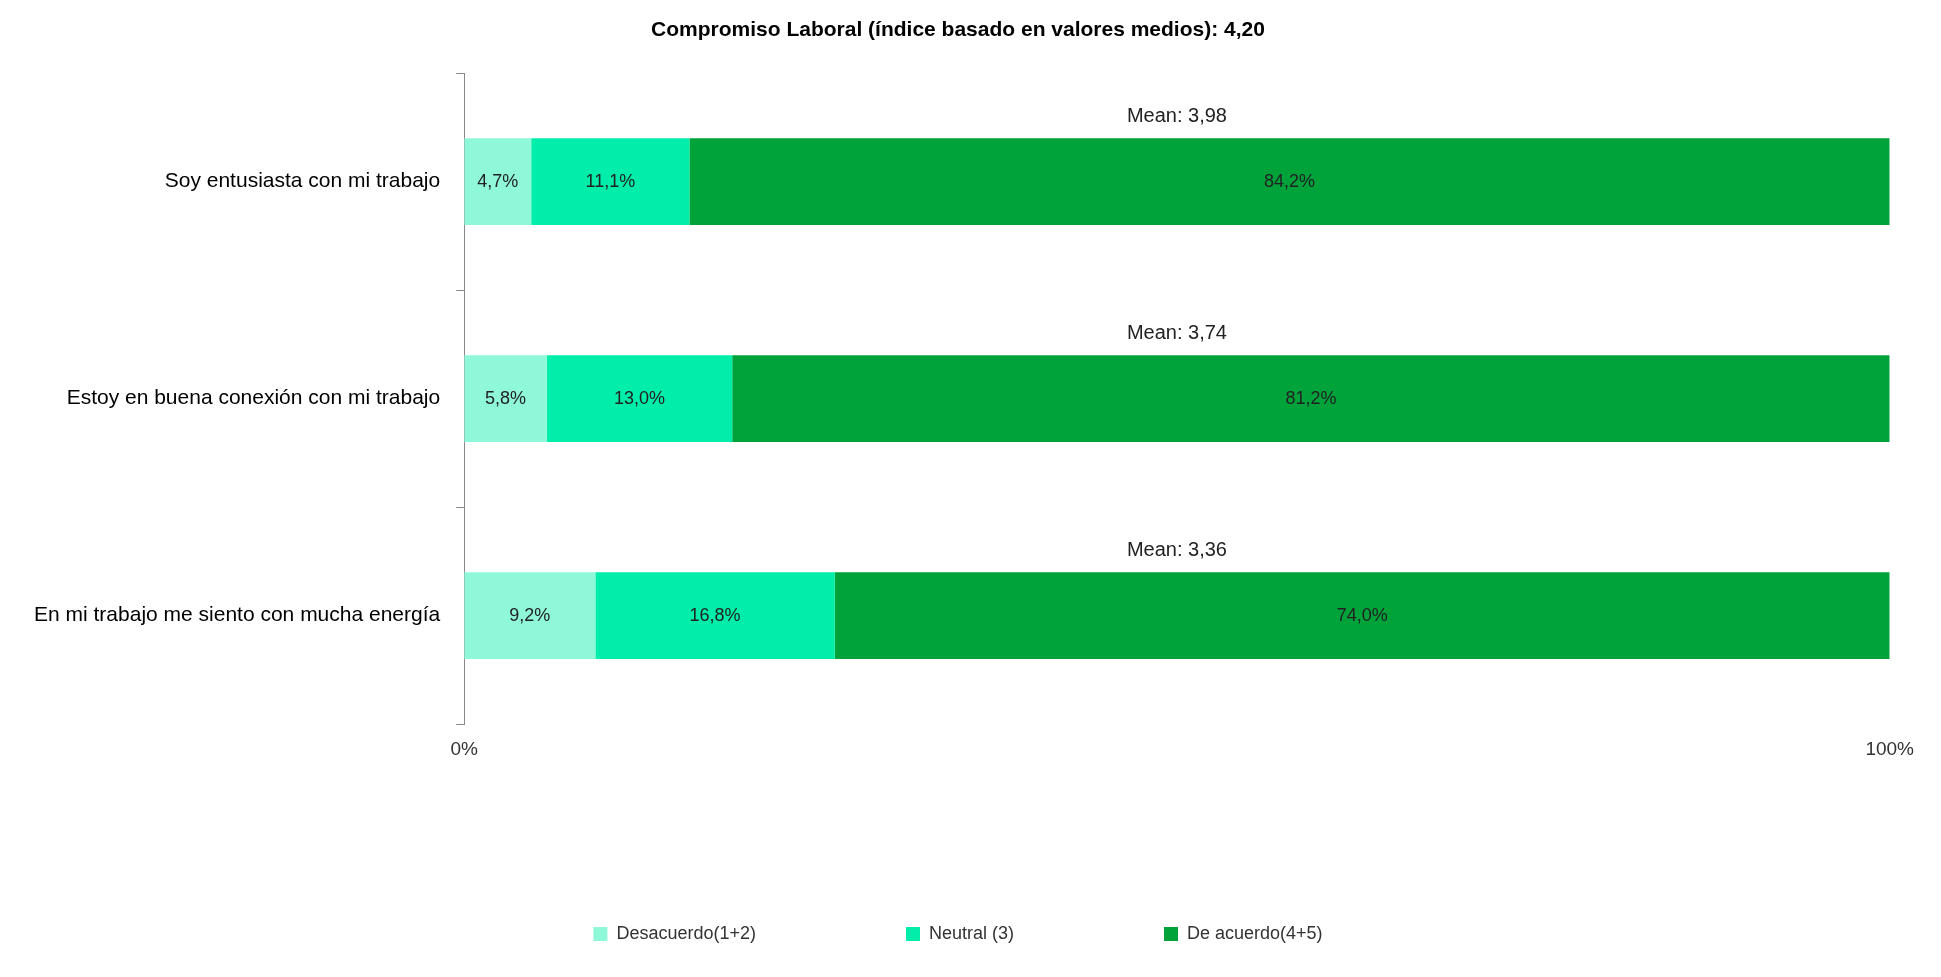 The height and width of the screenshot is (977, 1941). I want to click on legend-label: De acuerdo(4+5), so click(1255, 932).